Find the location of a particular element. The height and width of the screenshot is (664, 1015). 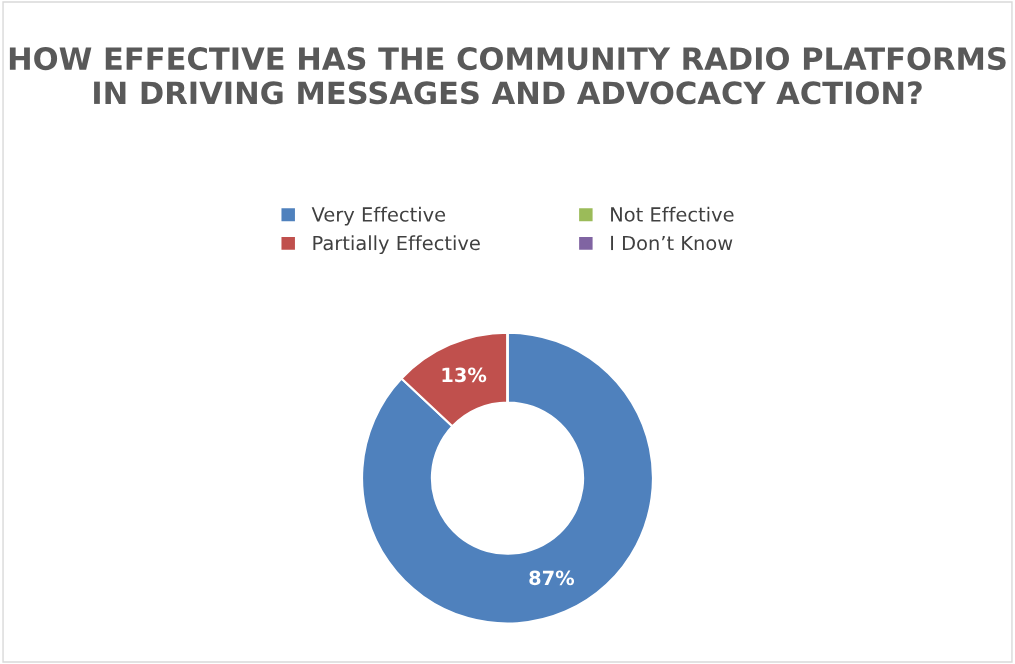

legend-label: Very Effective is located at coordinates (378, 216).